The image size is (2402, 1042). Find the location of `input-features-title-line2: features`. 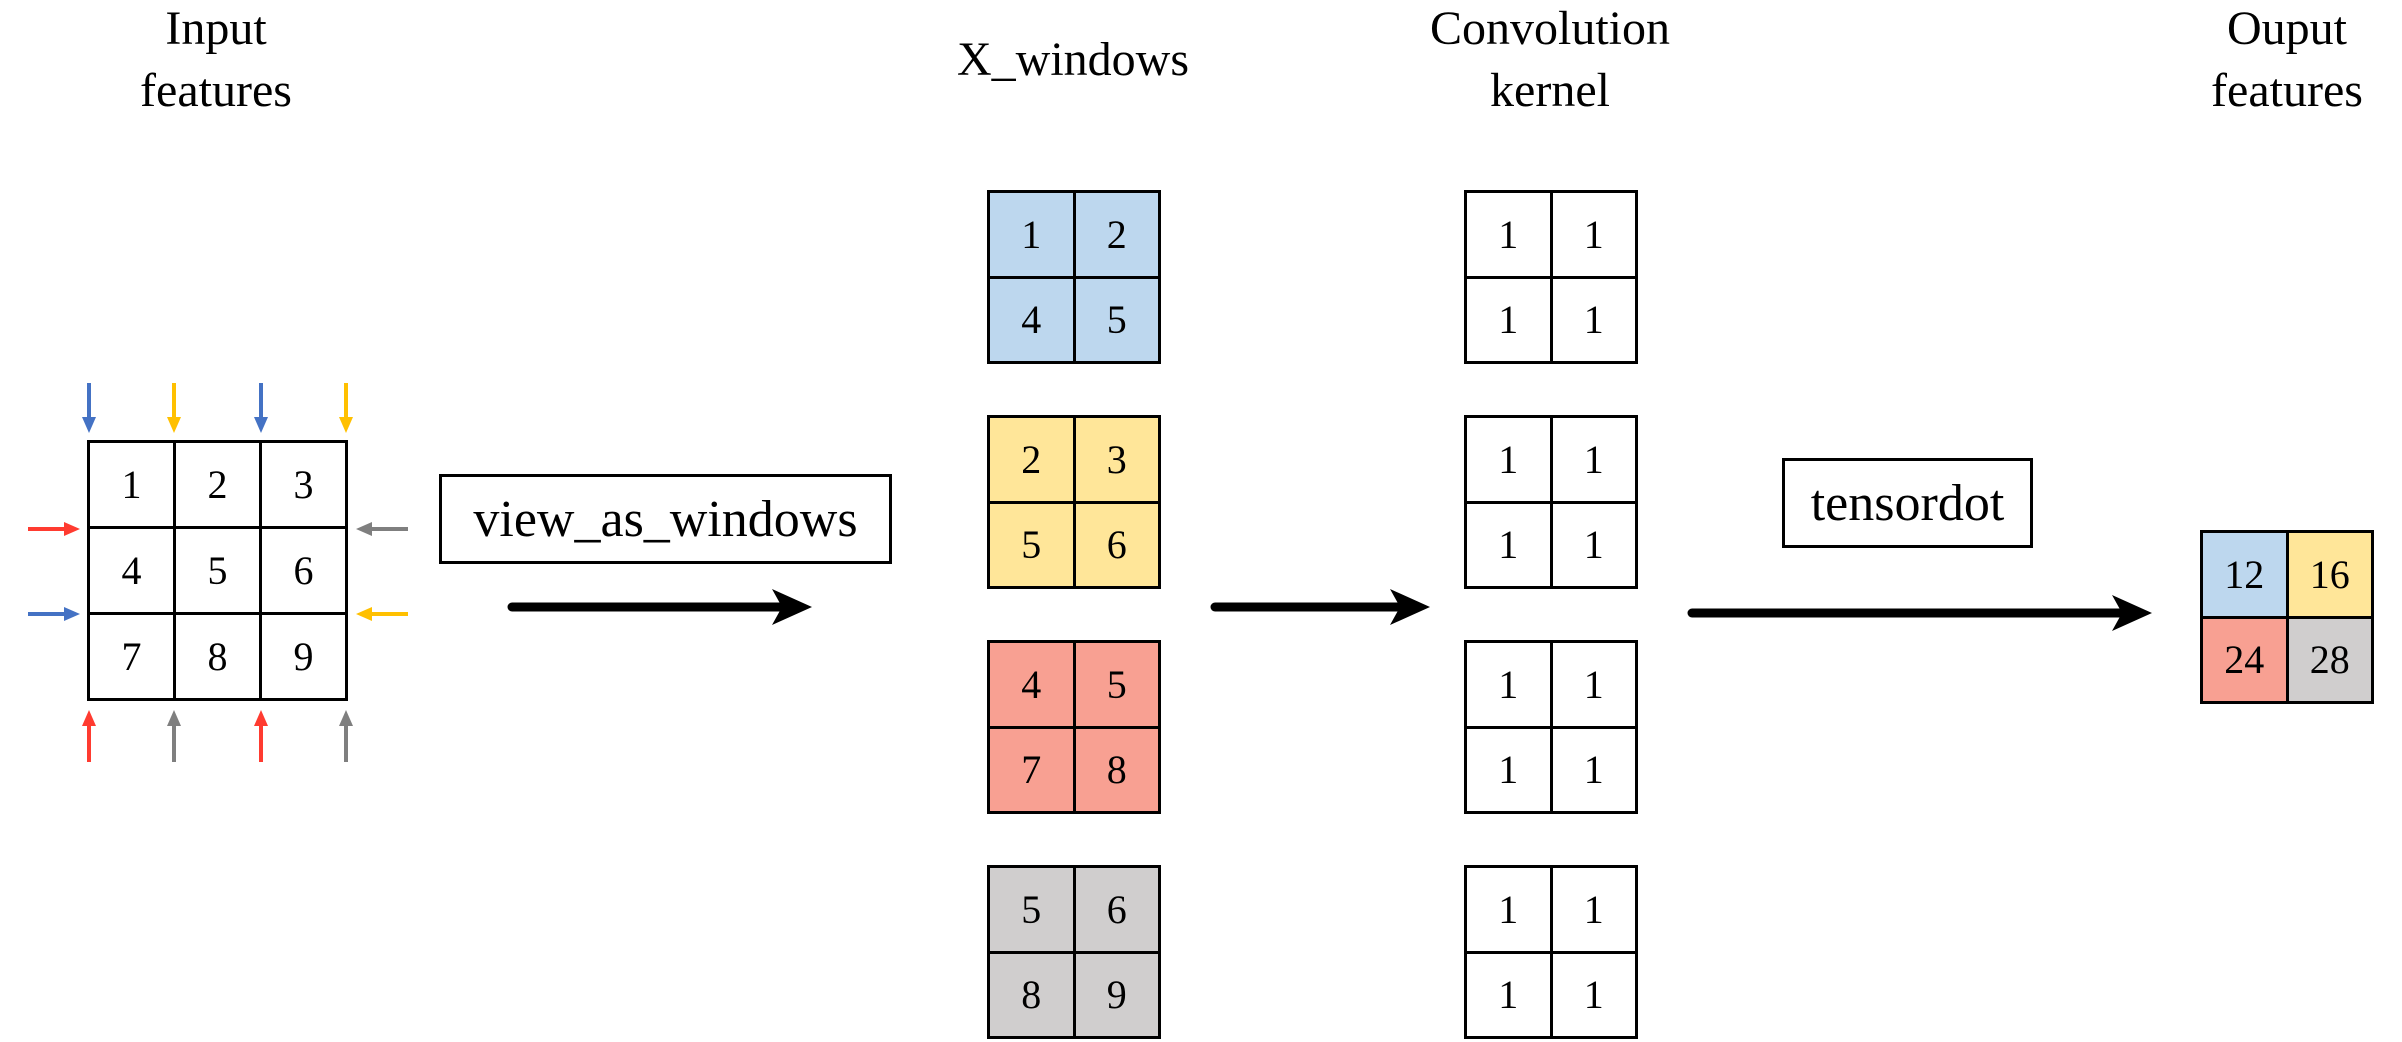

input-features-title-line2: features is located at coordinates (216, 90).